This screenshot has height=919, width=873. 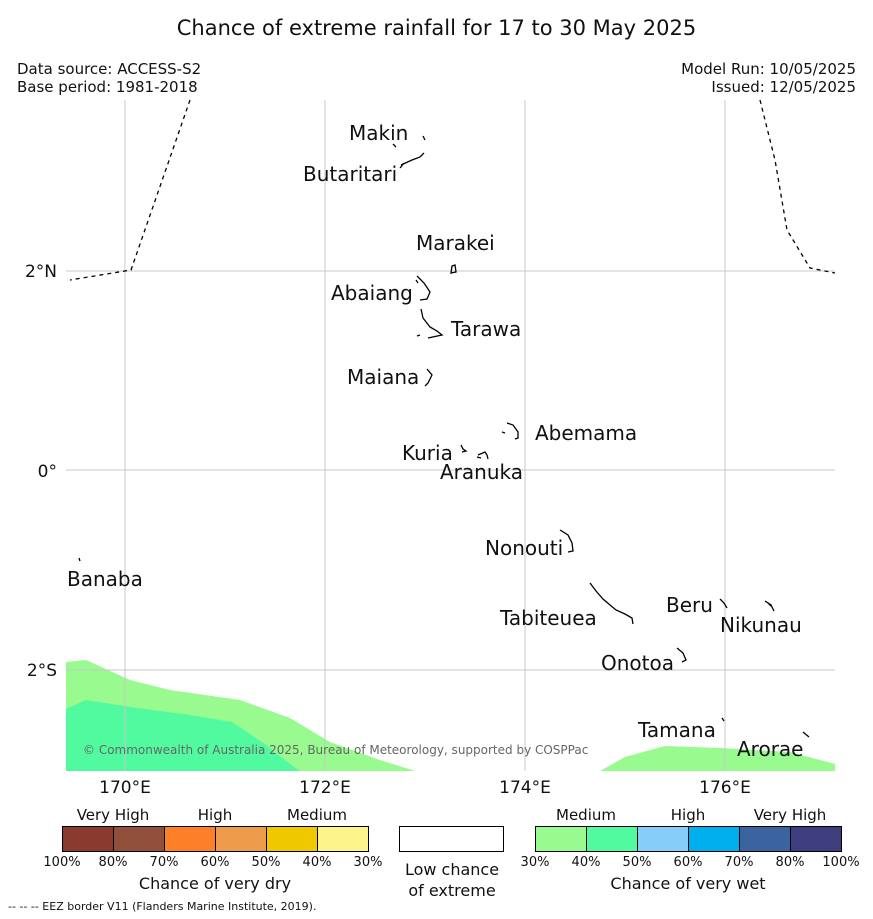 What do you see at coordinates (510, 431) in the screenshot?
I see `abemama-island` at bounding box center [510, 431].